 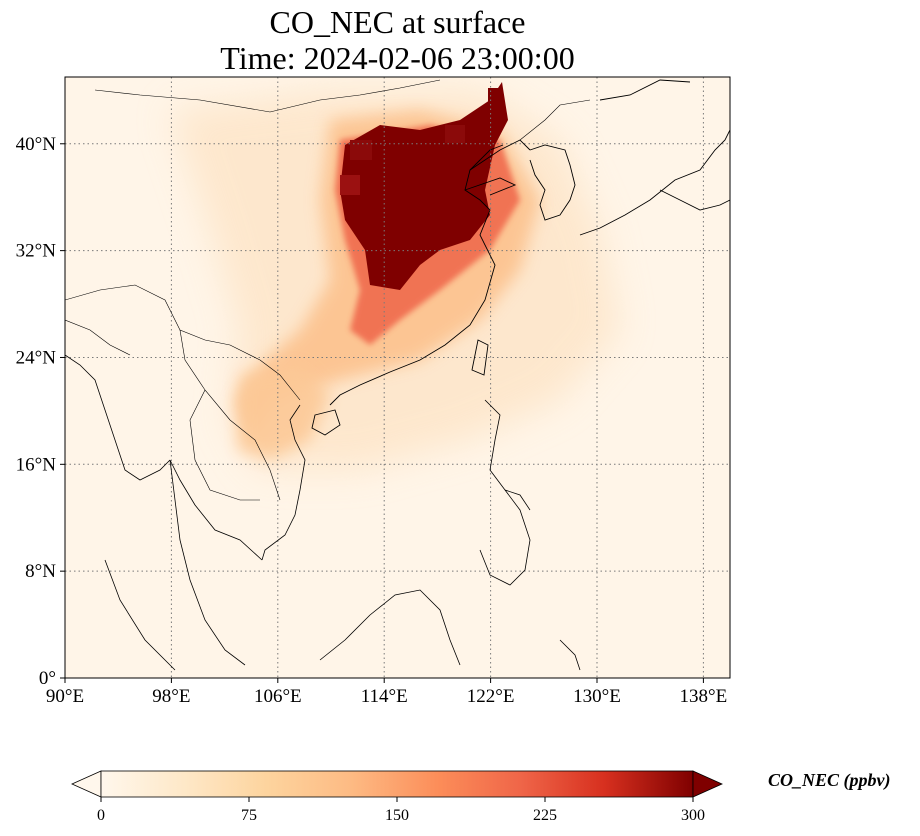 What do you see at coordinates (40, 571) in the screenshot?
I see `lat-tick-label: 8°N` at bounding box center [40, 571].